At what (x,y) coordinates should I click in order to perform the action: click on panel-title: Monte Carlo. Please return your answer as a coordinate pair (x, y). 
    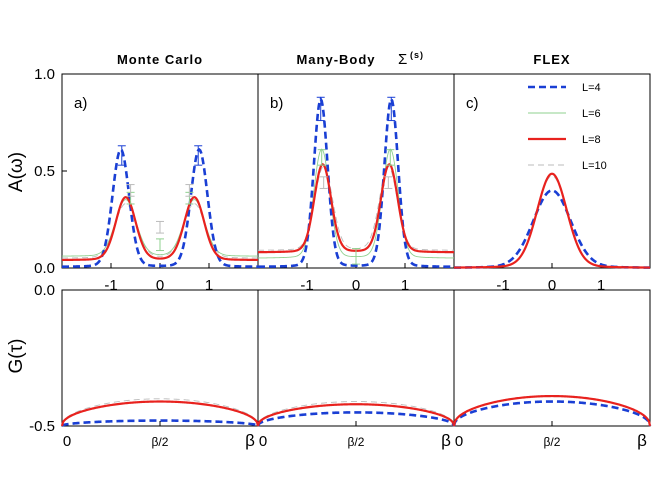
    Looking at the image, I should click on (160, 59).